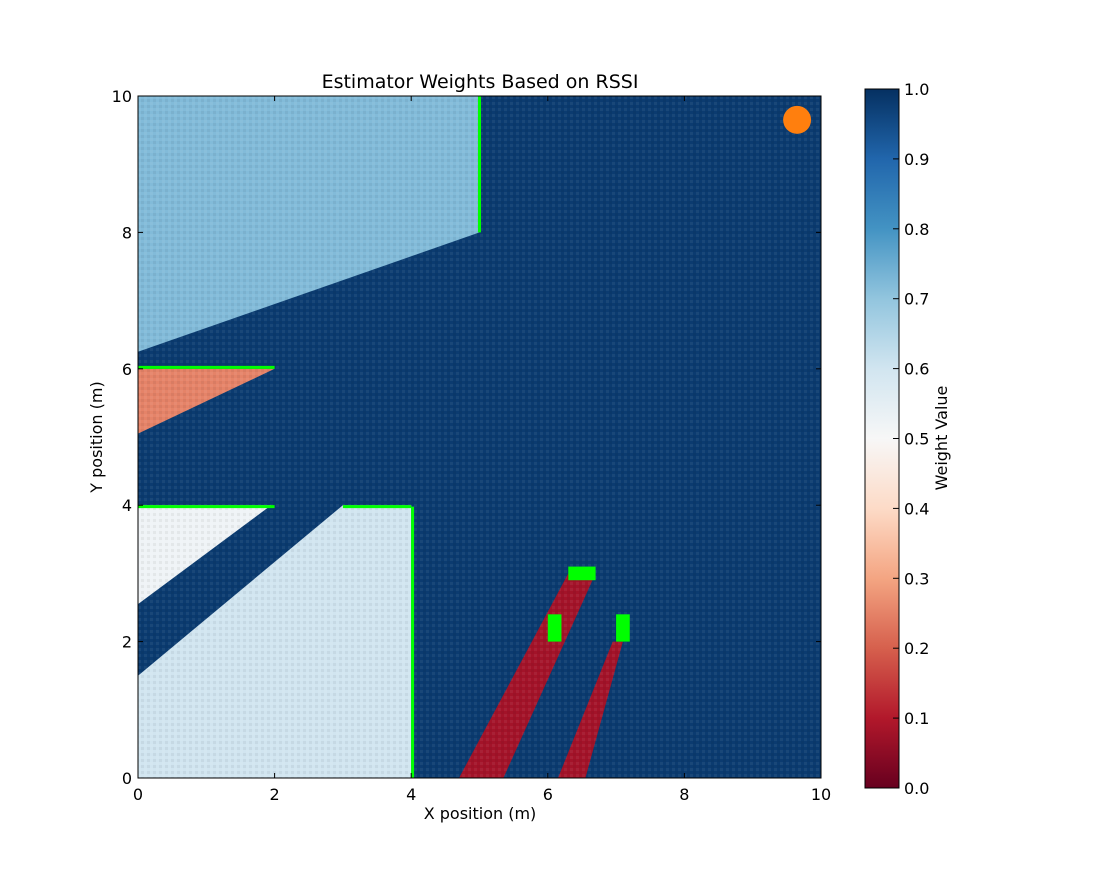 The image size is (1102, 875). I want to click on x-tick-label: 0, so click(138, 794).